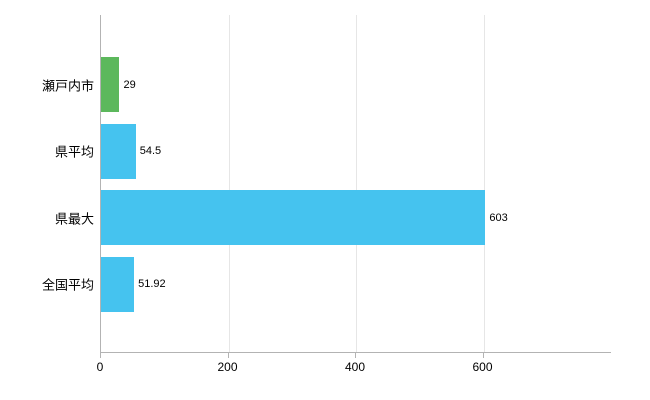 The width and height of the screenshot is (650, 400). Describe the element at coordinates (227, 367) in the screenshot. I see `x-tick-label: 200` at that location.